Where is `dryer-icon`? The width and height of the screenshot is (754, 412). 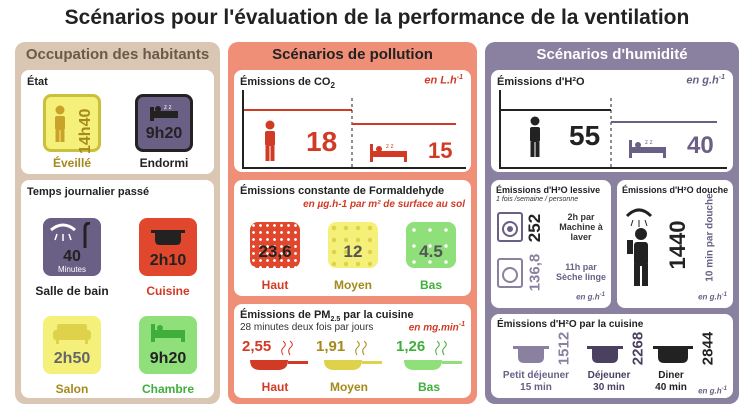
dryer-icon is located at coordinates (510, 273).